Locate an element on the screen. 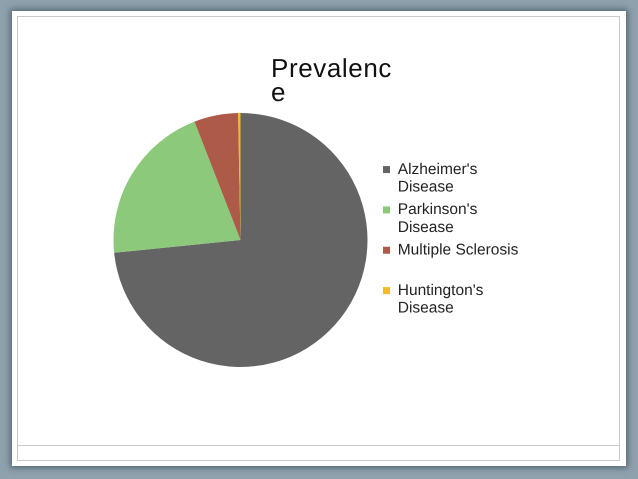 The width and height of the screenshot is (638, 479). legend-label: Multiple Sclerosis is located at coordinates (458, 250).